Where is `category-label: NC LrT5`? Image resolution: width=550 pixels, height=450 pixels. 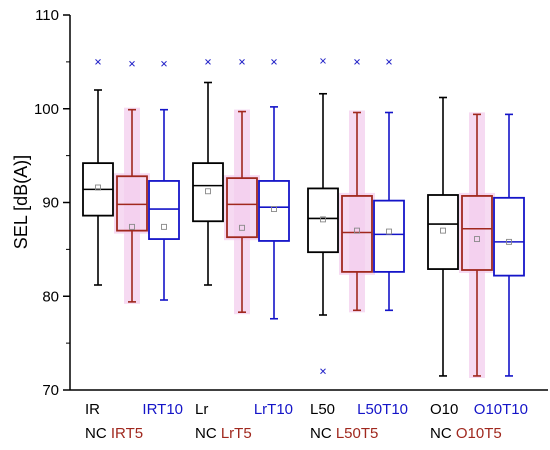 category-label: NC LrT5 is located at coordinates (223, 433).